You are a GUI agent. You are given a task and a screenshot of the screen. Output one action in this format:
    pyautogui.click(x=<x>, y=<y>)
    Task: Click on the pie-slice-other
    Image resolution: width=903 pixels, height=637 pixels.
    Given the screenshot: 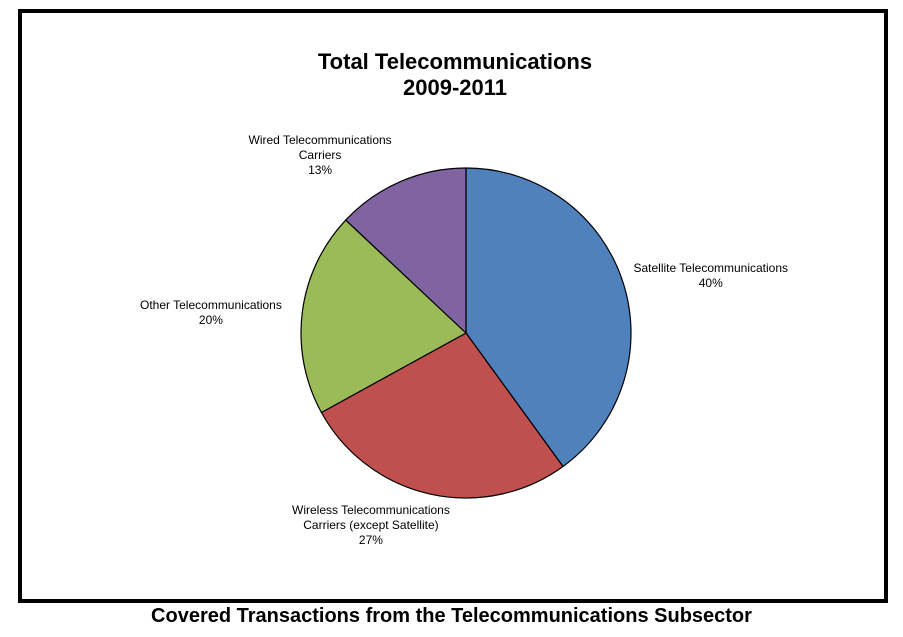 What is the action you would take?
    pyautogui.click(x=383, y=316)
    